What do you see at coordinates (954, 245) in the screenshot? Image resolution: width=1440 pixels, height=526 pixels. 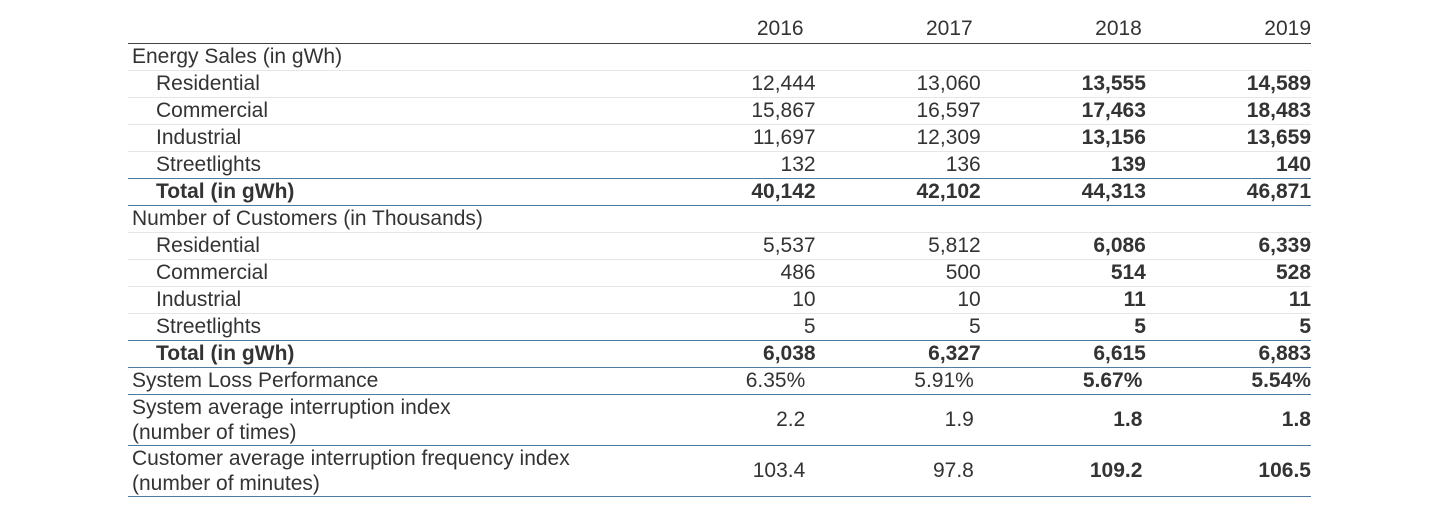 I see `cell-value: 5,812` at bounding box center [954, 245].